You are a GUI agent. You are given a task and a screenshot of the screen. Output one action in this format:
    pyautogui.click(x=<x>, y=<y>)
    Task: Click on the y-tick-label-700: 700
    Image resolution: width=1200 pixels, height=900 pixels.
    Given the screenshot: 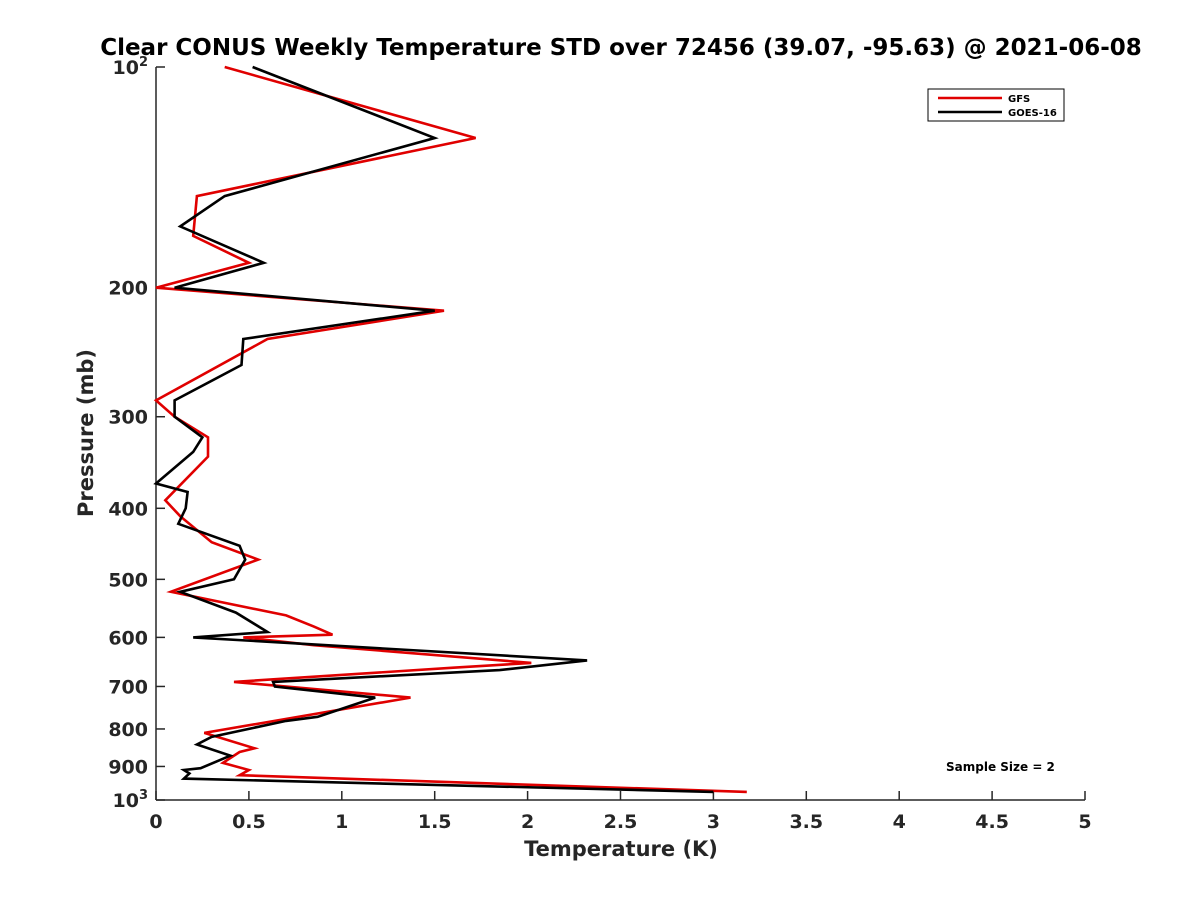 What is the action you would take?
    pyautogui.click(x=128, y=687)
    